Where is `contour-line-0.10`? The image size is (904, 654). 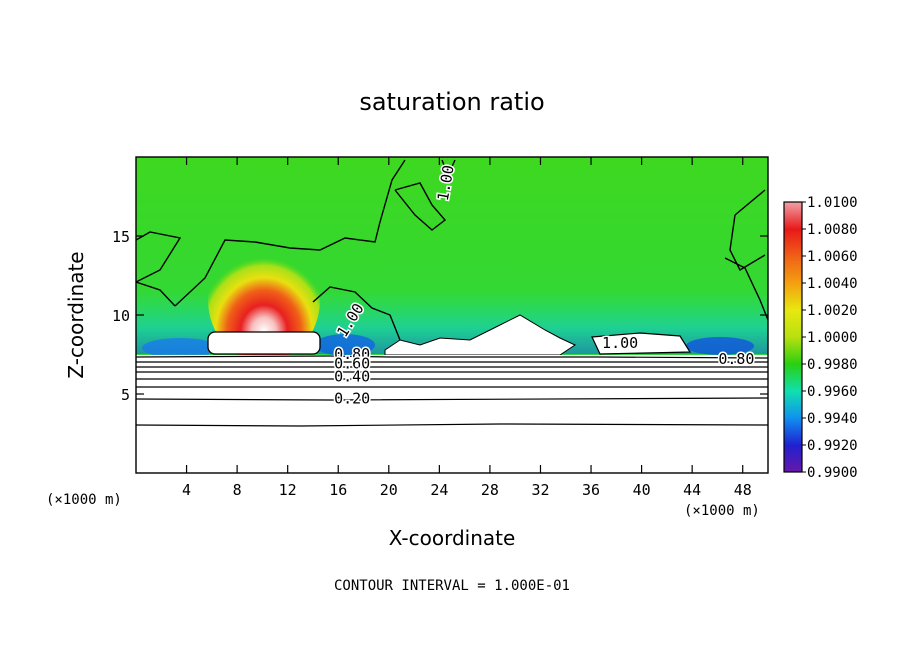
contour-line-0.10 is located at coordinates (452, 425).